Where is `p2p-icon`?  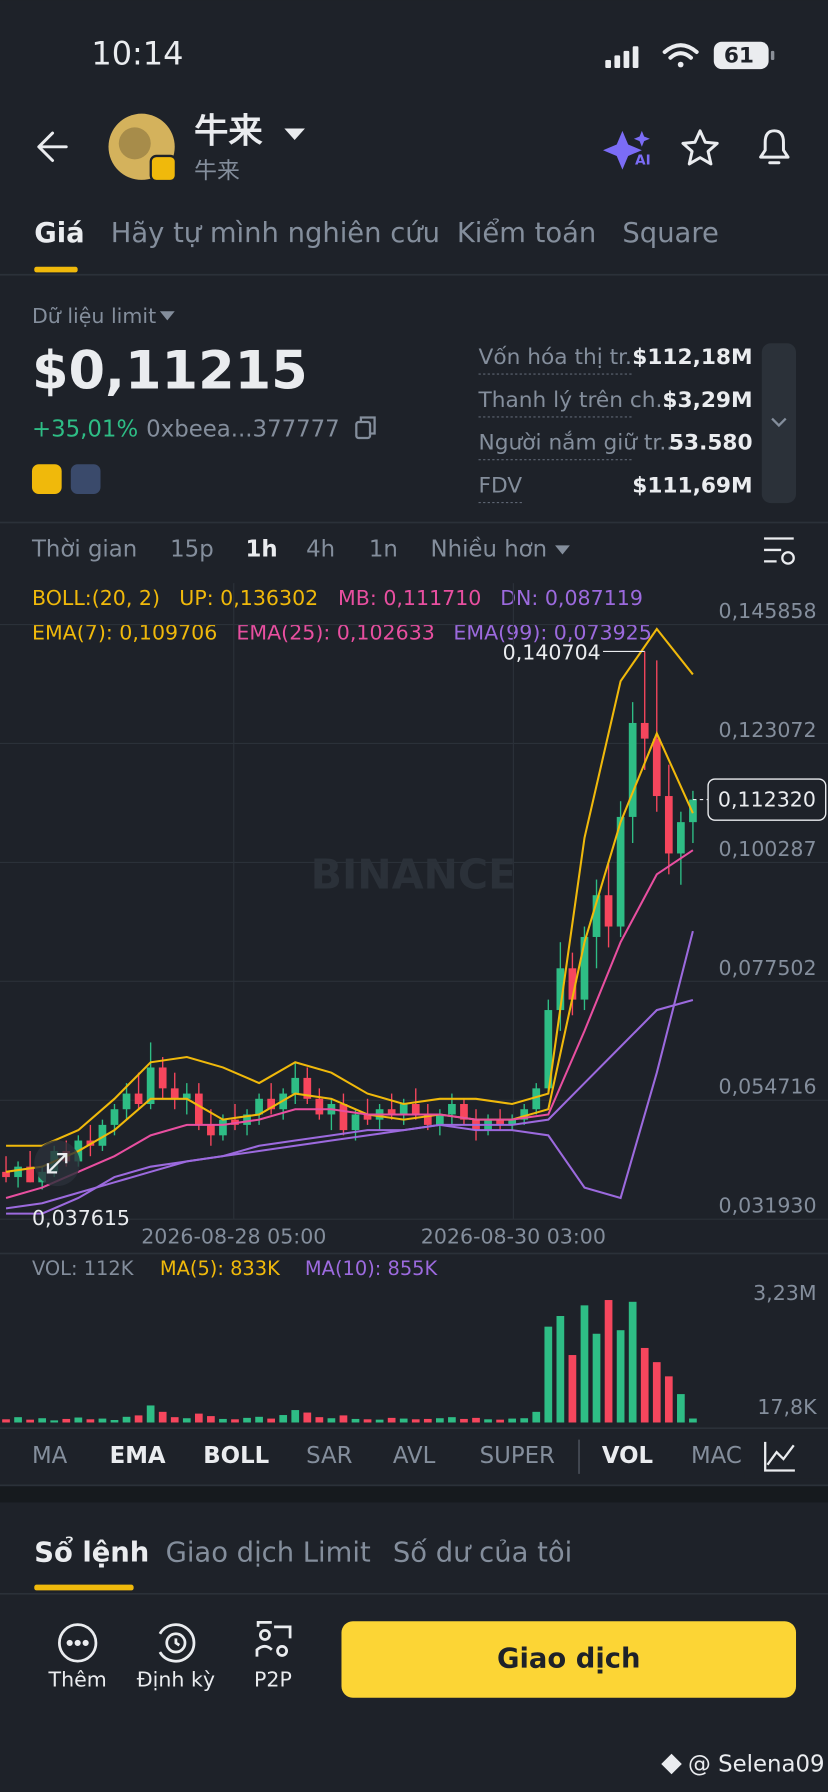
p2p-icon is located at coordinates (273, 1638).